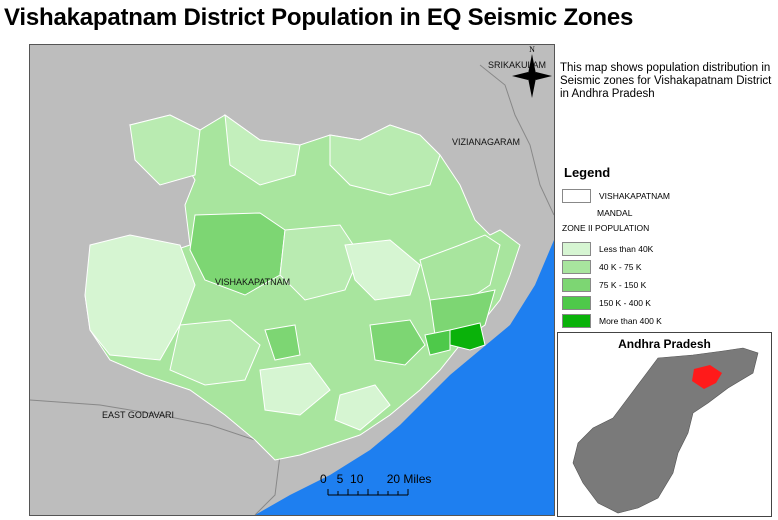 This screenshot has width=778, height=520. Describe the element at coordinates (282, 342) in the screenshot. I see `mandal-south-mid` at that location.